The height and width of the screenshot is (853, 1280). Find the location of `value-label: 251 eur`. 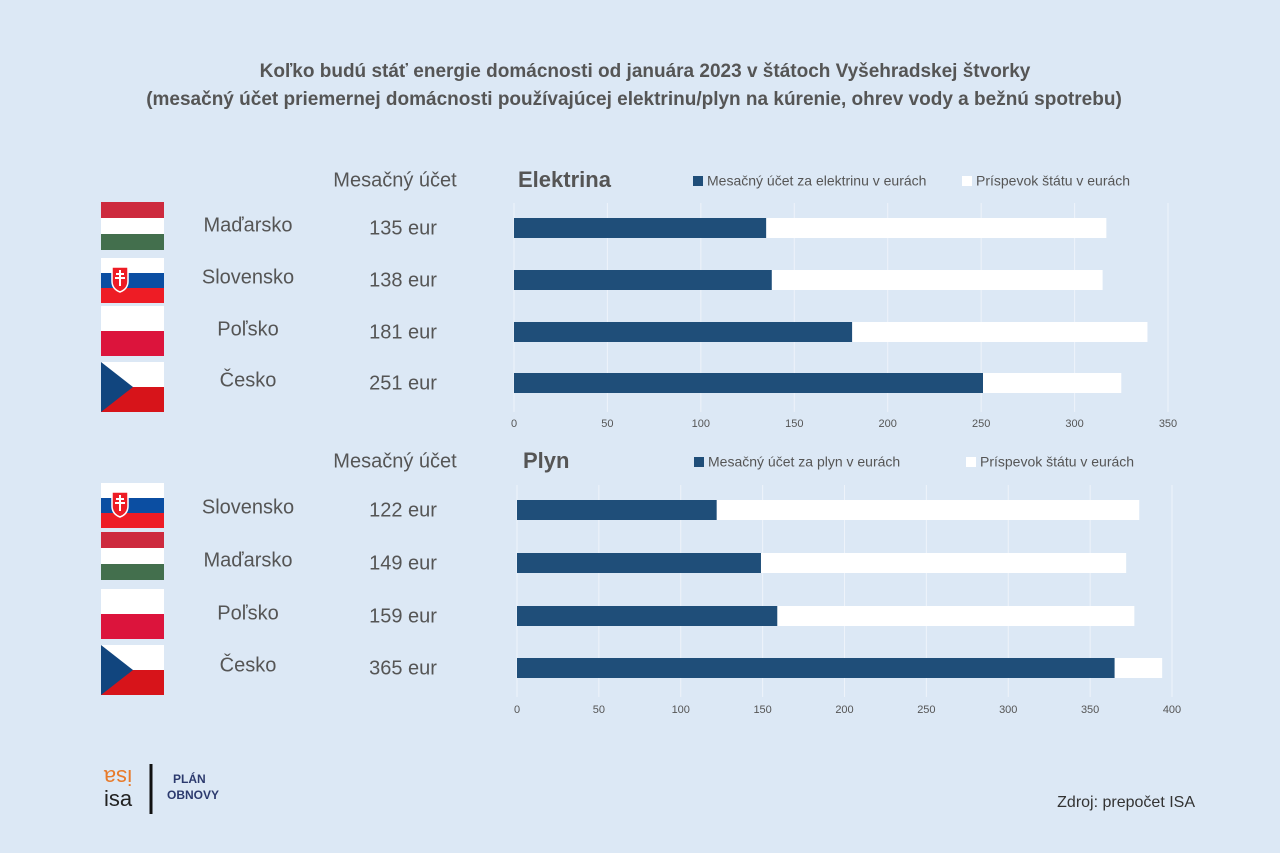

value-label: 251 eur is located at coordinates (403, 383).